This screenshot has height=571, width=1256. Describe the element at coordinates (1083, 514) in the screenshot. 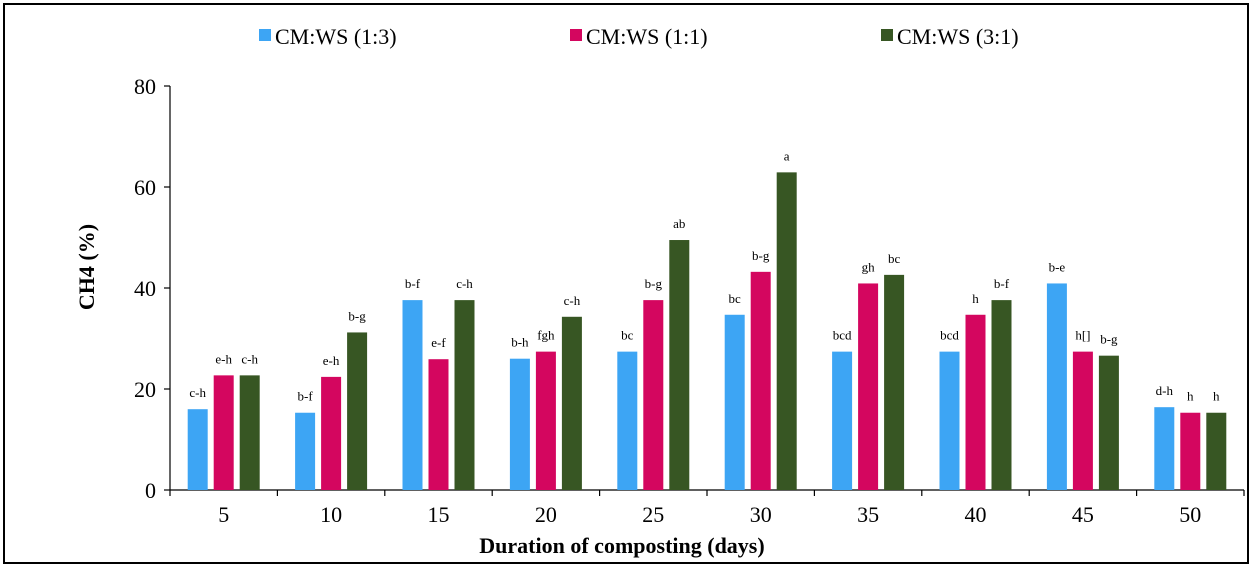

I see `x-tick-label: 45` at that location.